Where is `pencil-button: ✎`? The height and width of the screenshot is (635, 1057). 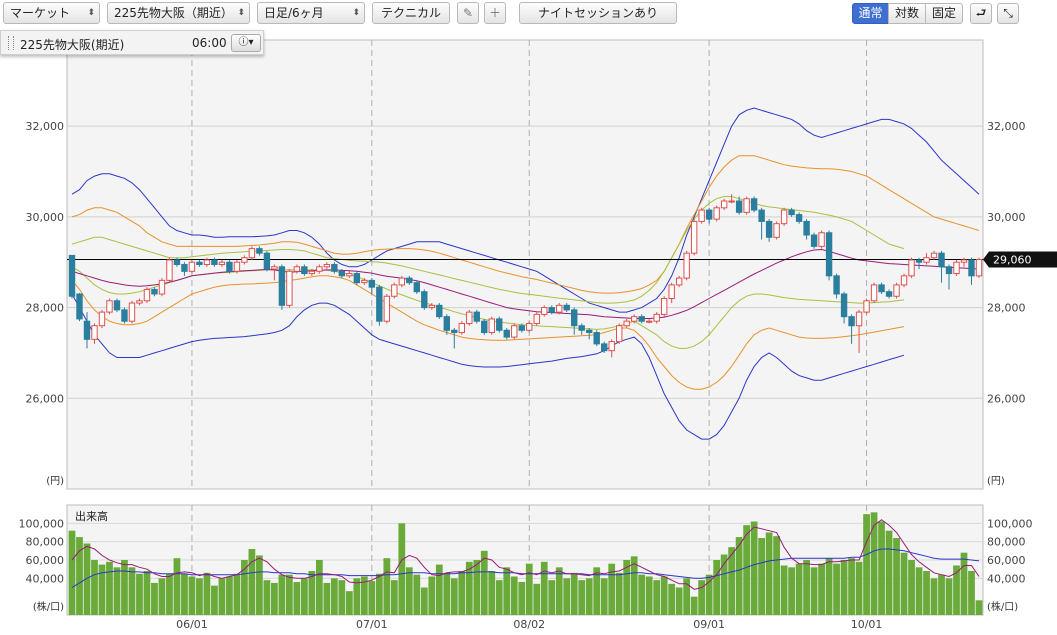
pencil-button: ✎ is located at coordinates (468, 13).